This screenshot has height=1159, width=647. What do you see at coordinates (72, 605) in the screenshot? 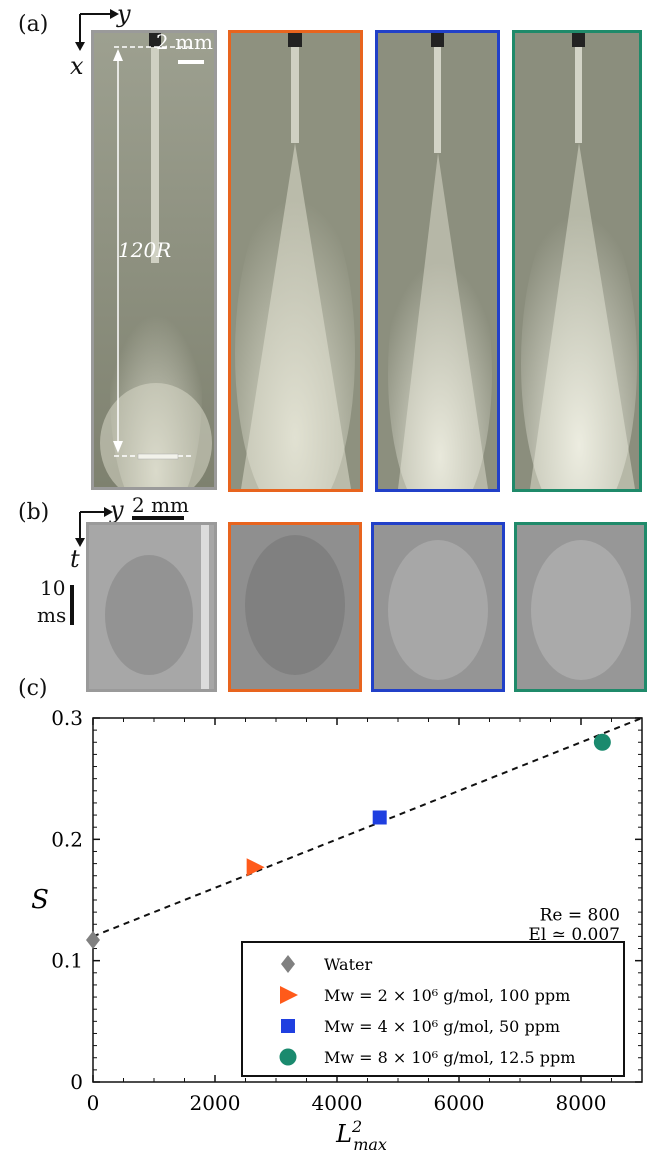
I see `panel-b-time-scale-bar` at bounding box center [72, 605].